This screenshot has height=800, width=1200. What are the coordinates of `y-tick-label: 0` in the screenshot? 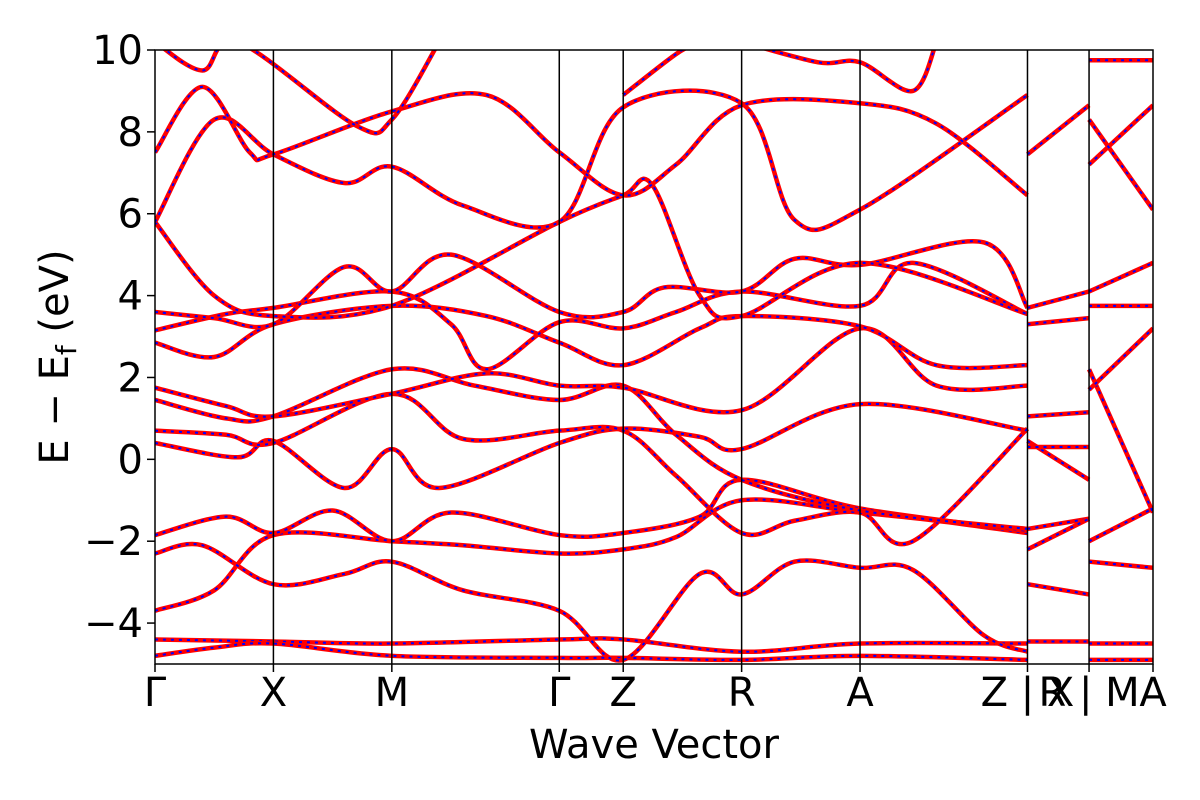 It's located at (130, 460).